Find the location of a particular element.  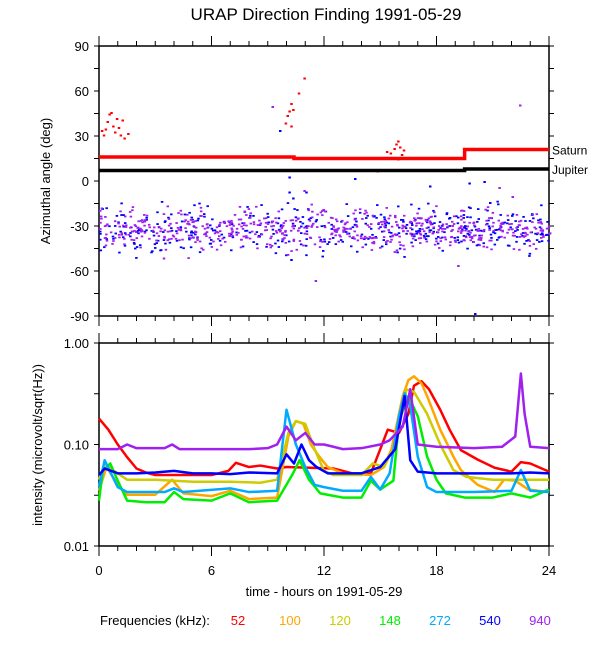

legend-title: Frequencies (kHz): is located at coordinates (155, 620).